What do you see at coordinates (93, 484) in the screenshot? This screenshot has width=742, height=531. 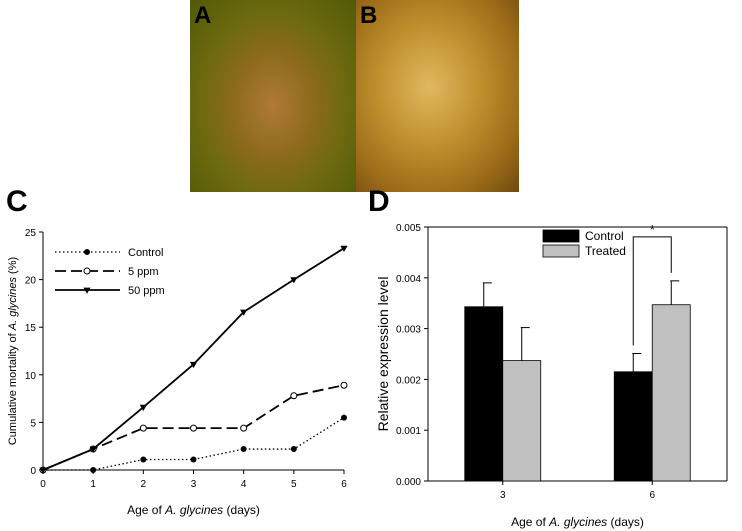 I see `x-tick-label: 1` at bounding box center [93, 484].